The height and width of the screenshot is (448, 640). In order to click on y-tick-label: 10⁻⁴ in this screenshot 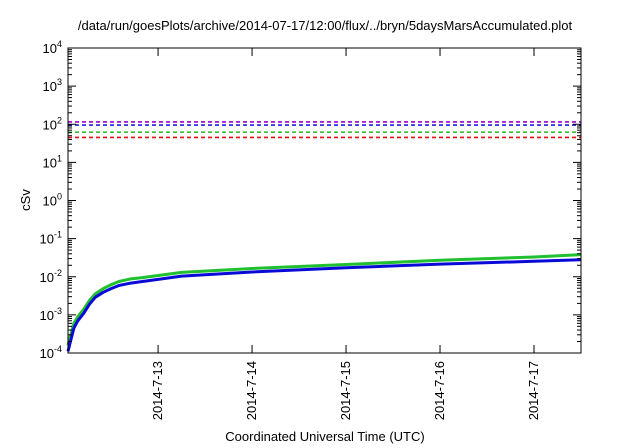, I will do `click(51, 352)`.